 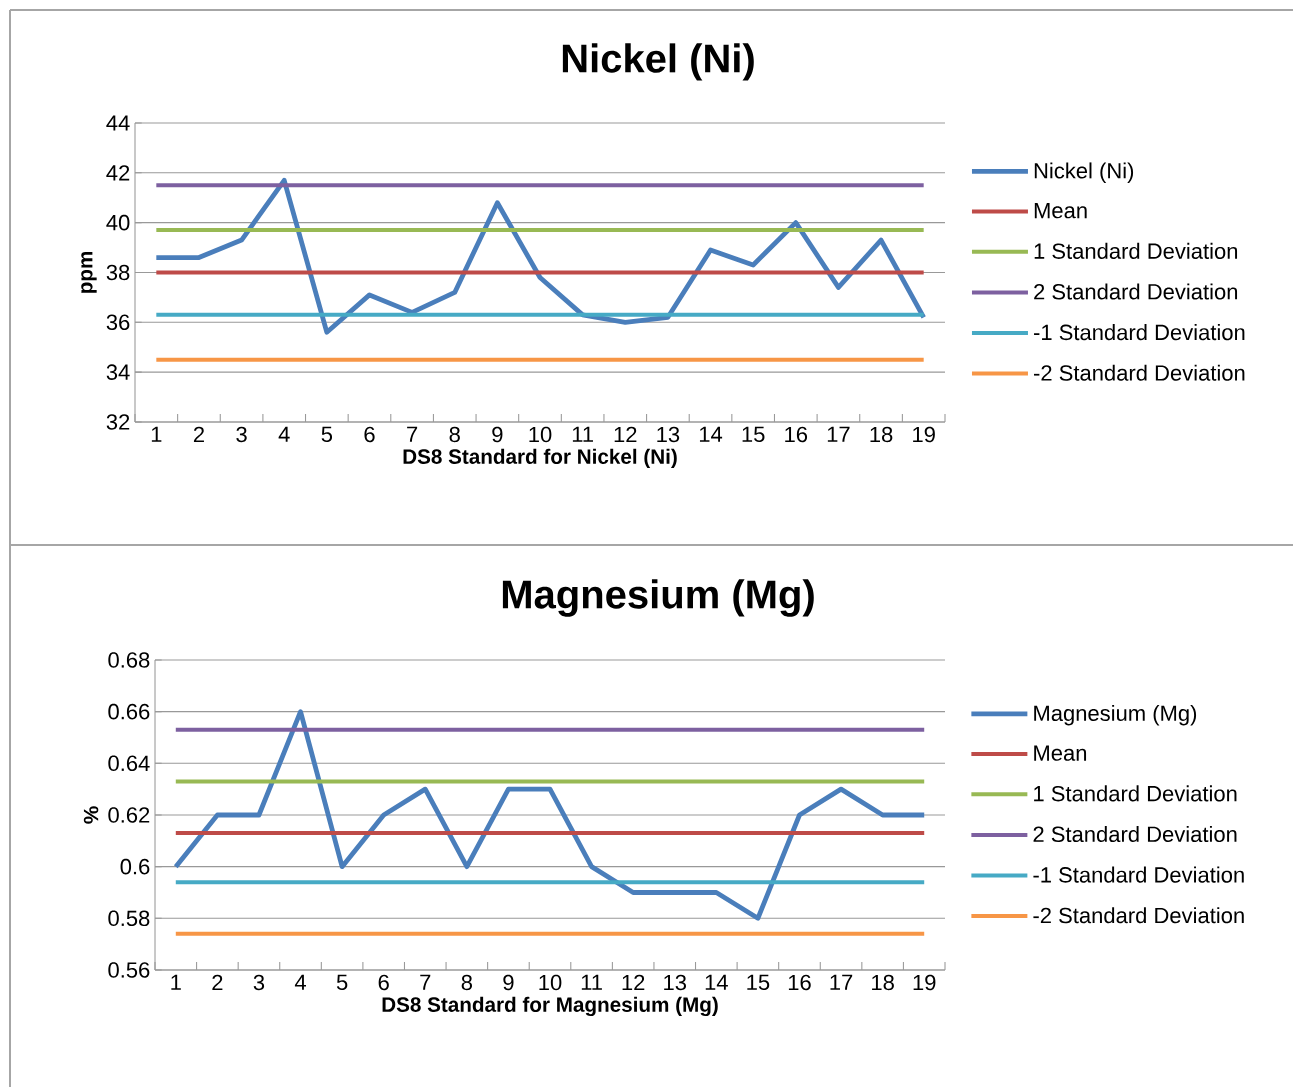 What do you see at coordinates (129, 970) in the screenshot?
I see `y-tick-label: 0.56` at bounding box center [129, 970].